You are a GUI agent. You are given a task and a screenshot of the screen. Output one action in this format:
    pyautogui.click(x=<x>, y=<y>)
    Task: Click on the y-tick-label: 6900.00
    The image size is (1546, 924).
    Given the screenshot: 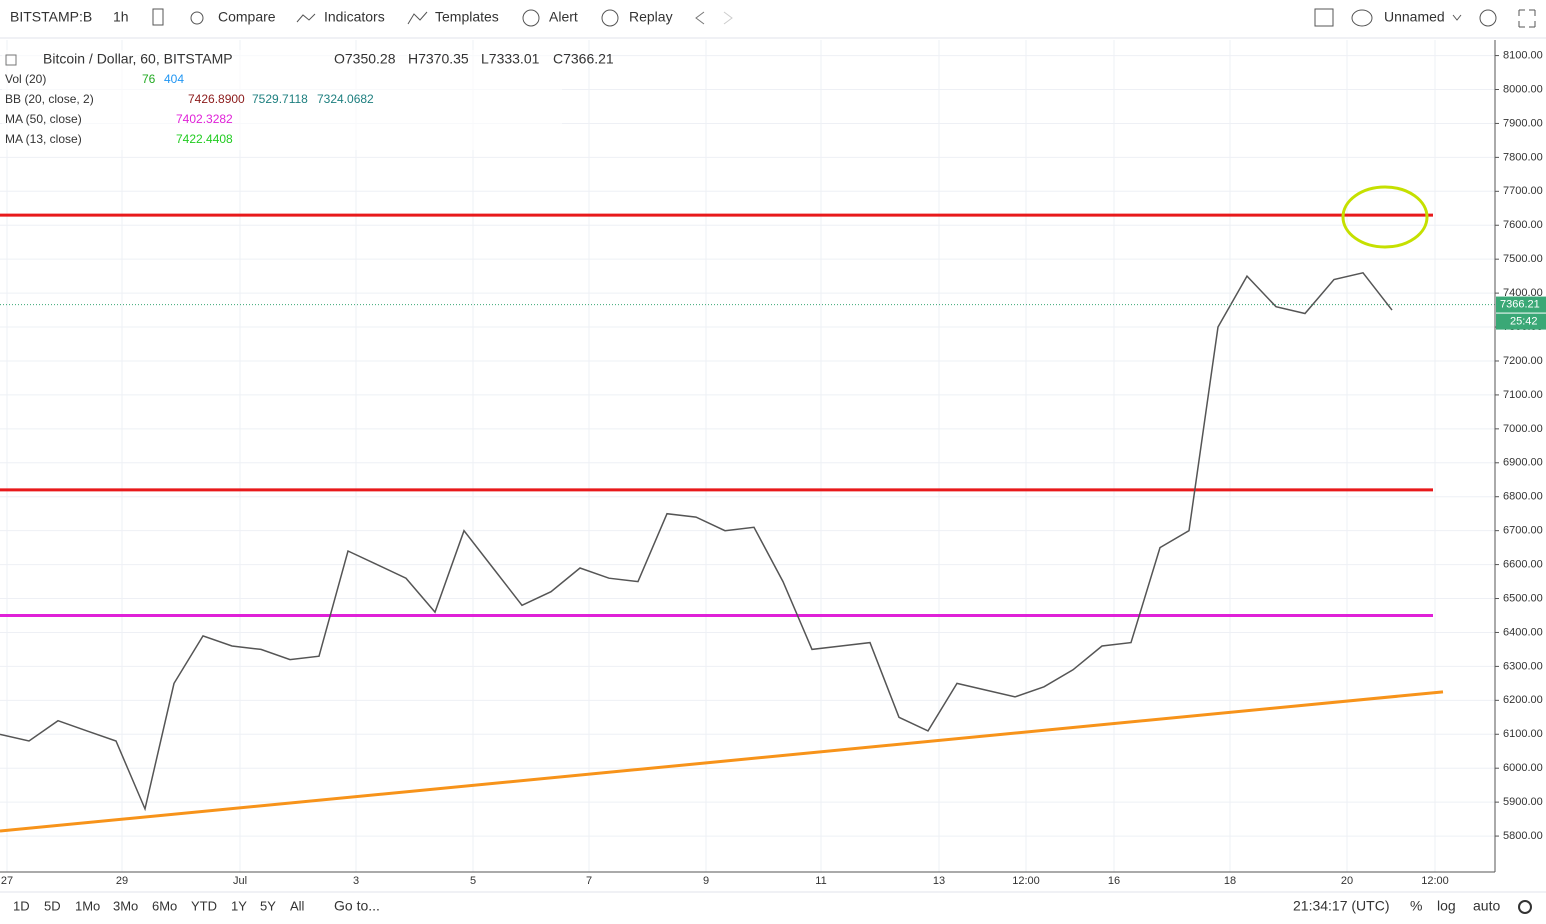 What is the action you would take?
    pyautogui.click(x=1523, y=463)
    